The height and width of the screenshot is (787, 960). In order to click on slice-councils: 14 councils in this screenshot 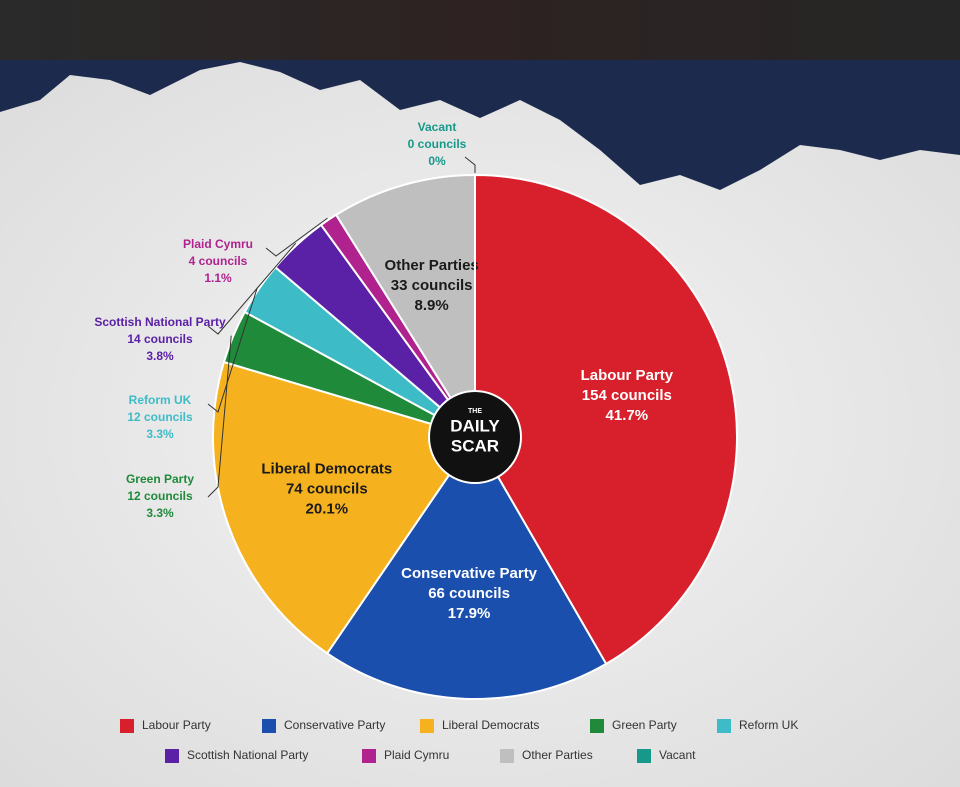, I will do `click(160, 339)`.